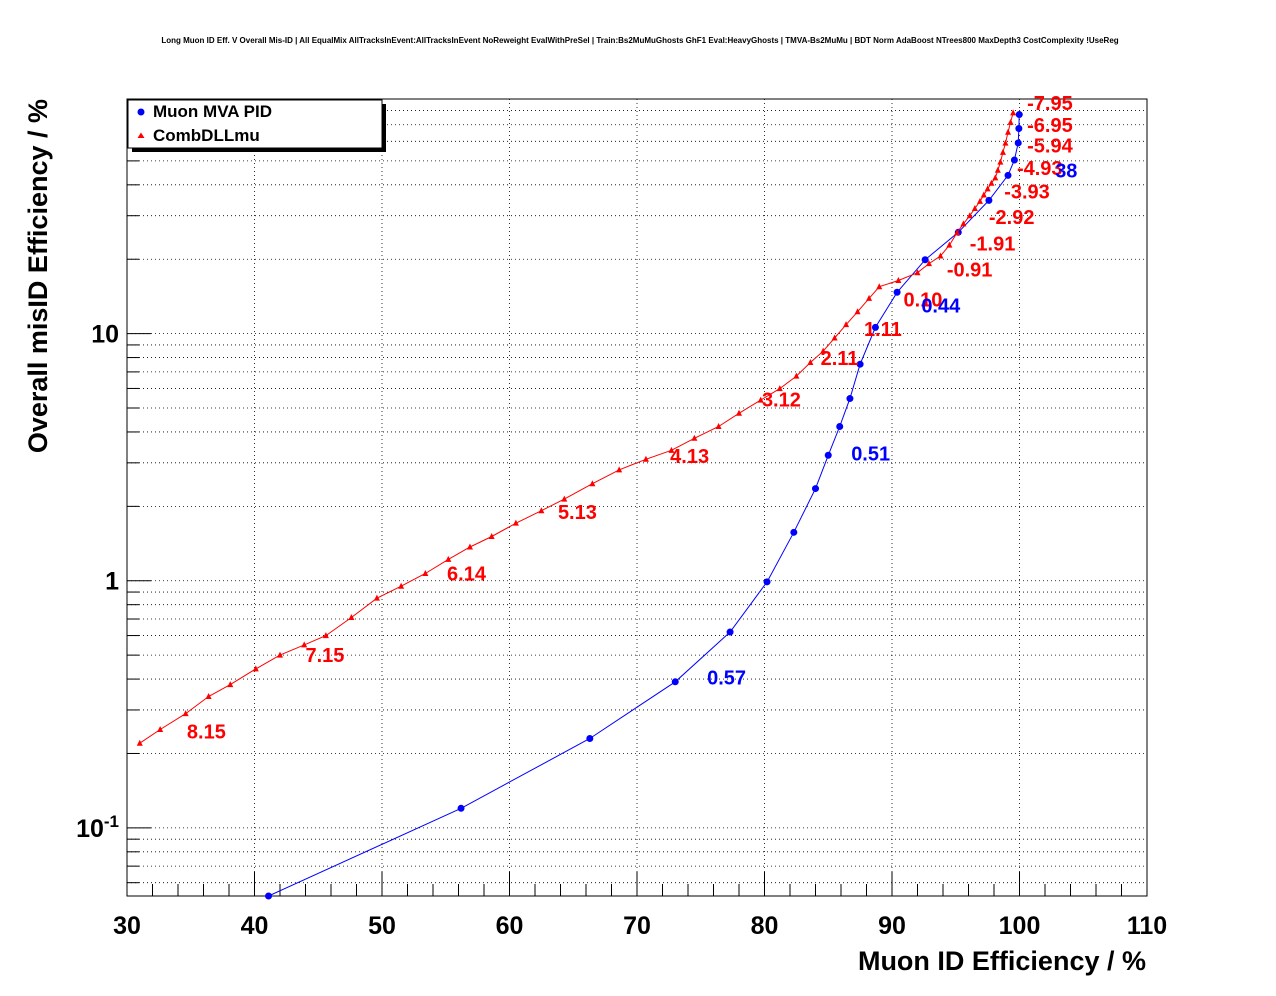  I want to click on x-tick-label: 60, so click(510, 926).